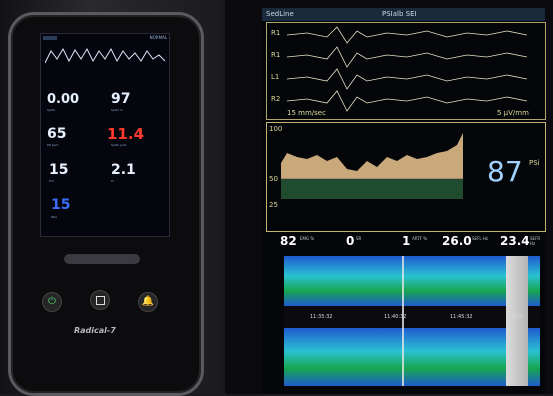 This screenshot has width=553, height=396. Describe the element at coordinates (359, 238) in the screenshot. I see `sr-label: SR` at that location.